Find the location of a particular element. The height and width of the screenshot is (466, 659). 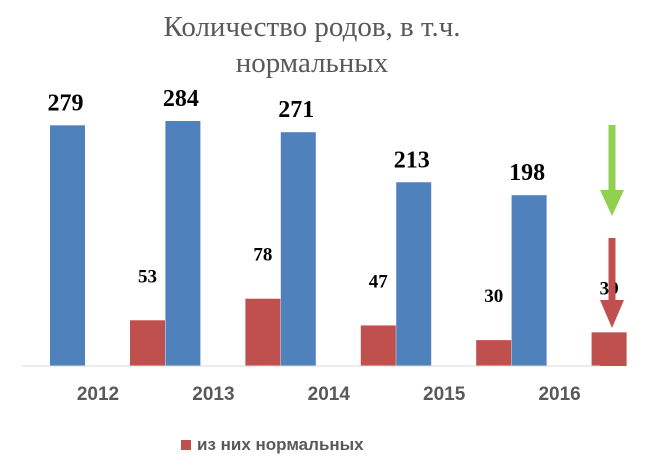

x-tick-label: 2014 is located at coordinates (329, 394).